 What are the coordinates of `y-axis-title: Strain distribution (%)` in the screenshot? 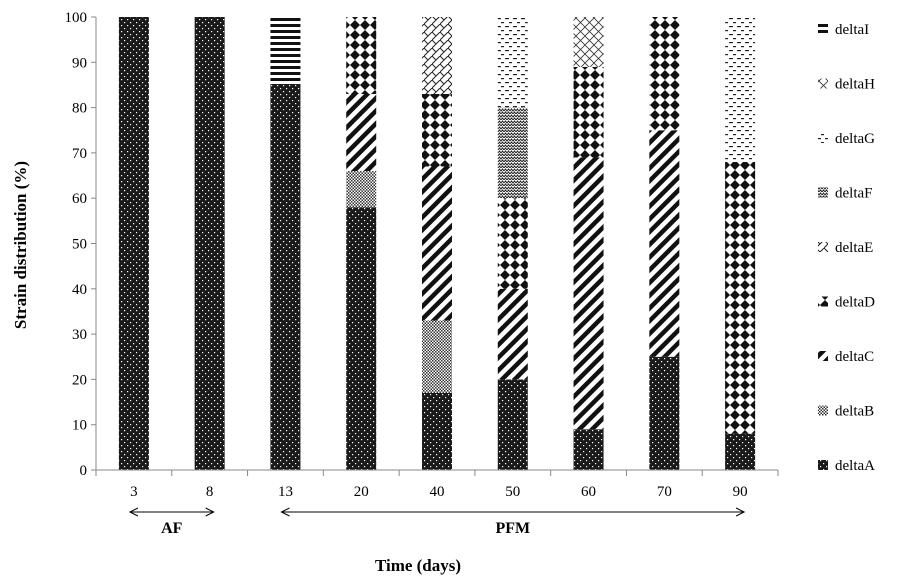 It's located at (20, 245).